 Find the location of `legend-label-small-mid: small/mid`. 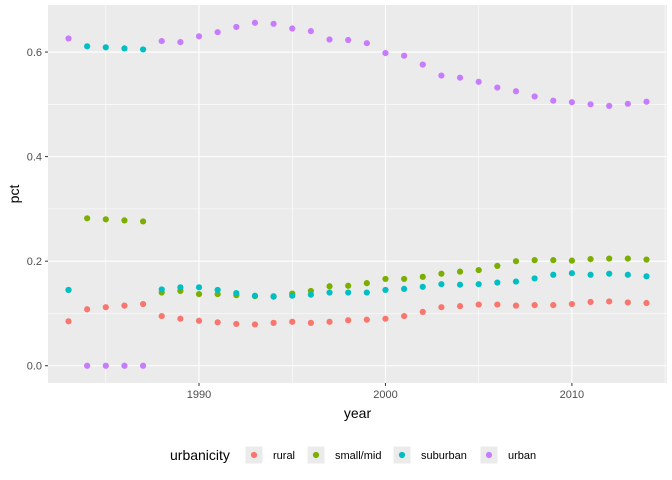

legend-label-small-mid: small/mid is located at coordinates (358, 456).